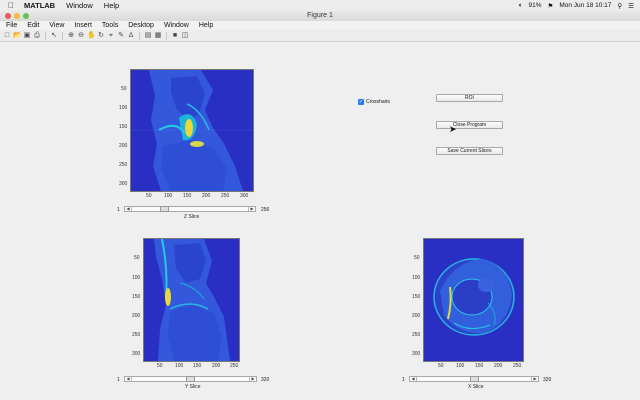 The image size is (640, 400). What do you see at coordinates (121, 35) in the screenshot?
I see `brush-icon: ✎` at bounding box center [121, 35].